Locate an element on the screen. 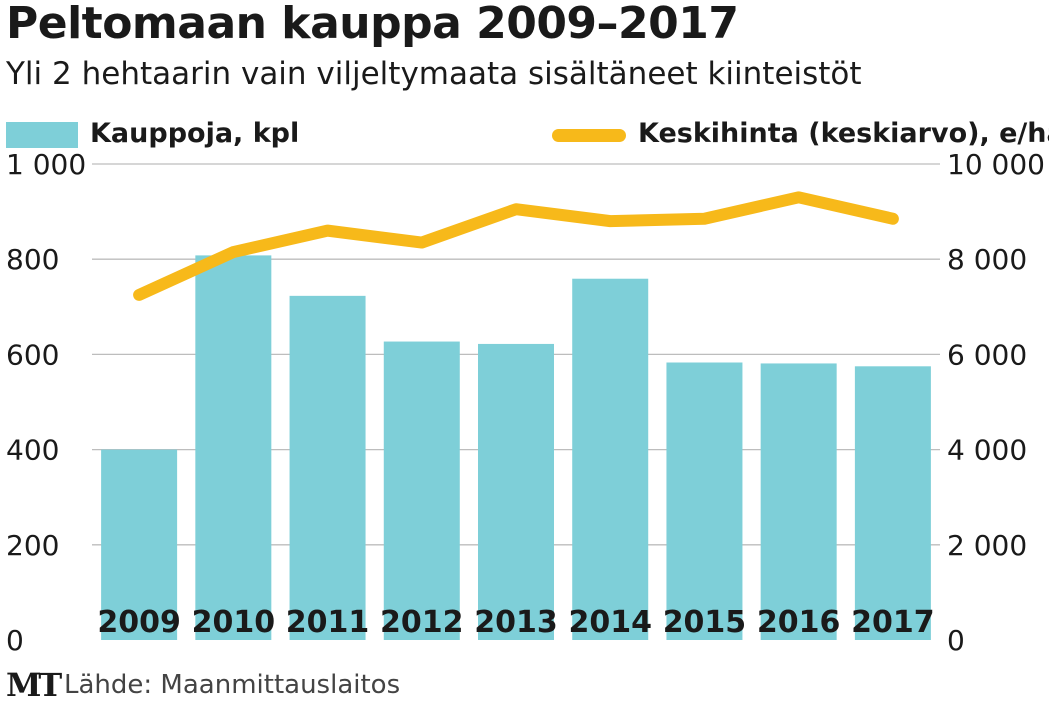 The width and height of the screenshot is (1049, 704). legend-bar-swatch is located at coordinates (42, 135).